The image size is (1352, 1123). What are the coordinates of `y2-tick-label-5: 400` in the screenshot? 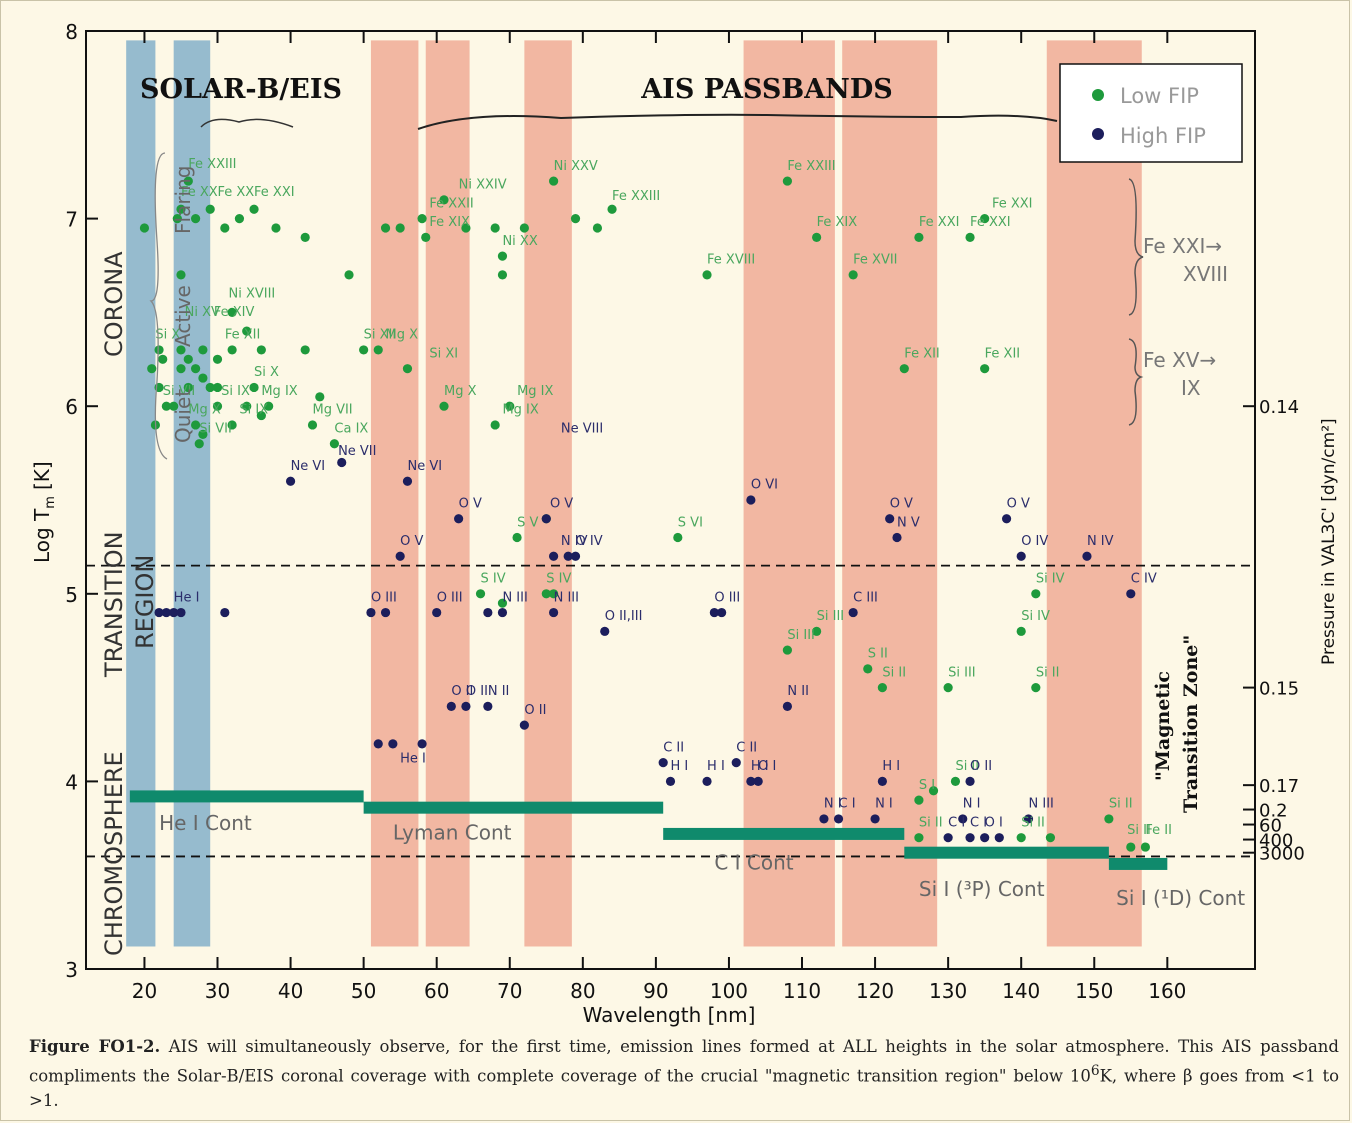 It's located at (1276, 841).